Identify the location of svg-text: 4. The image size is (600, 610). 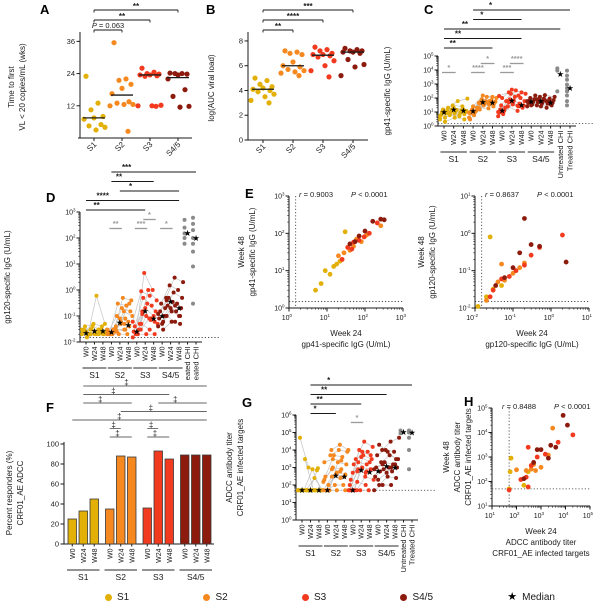
(241, 90).